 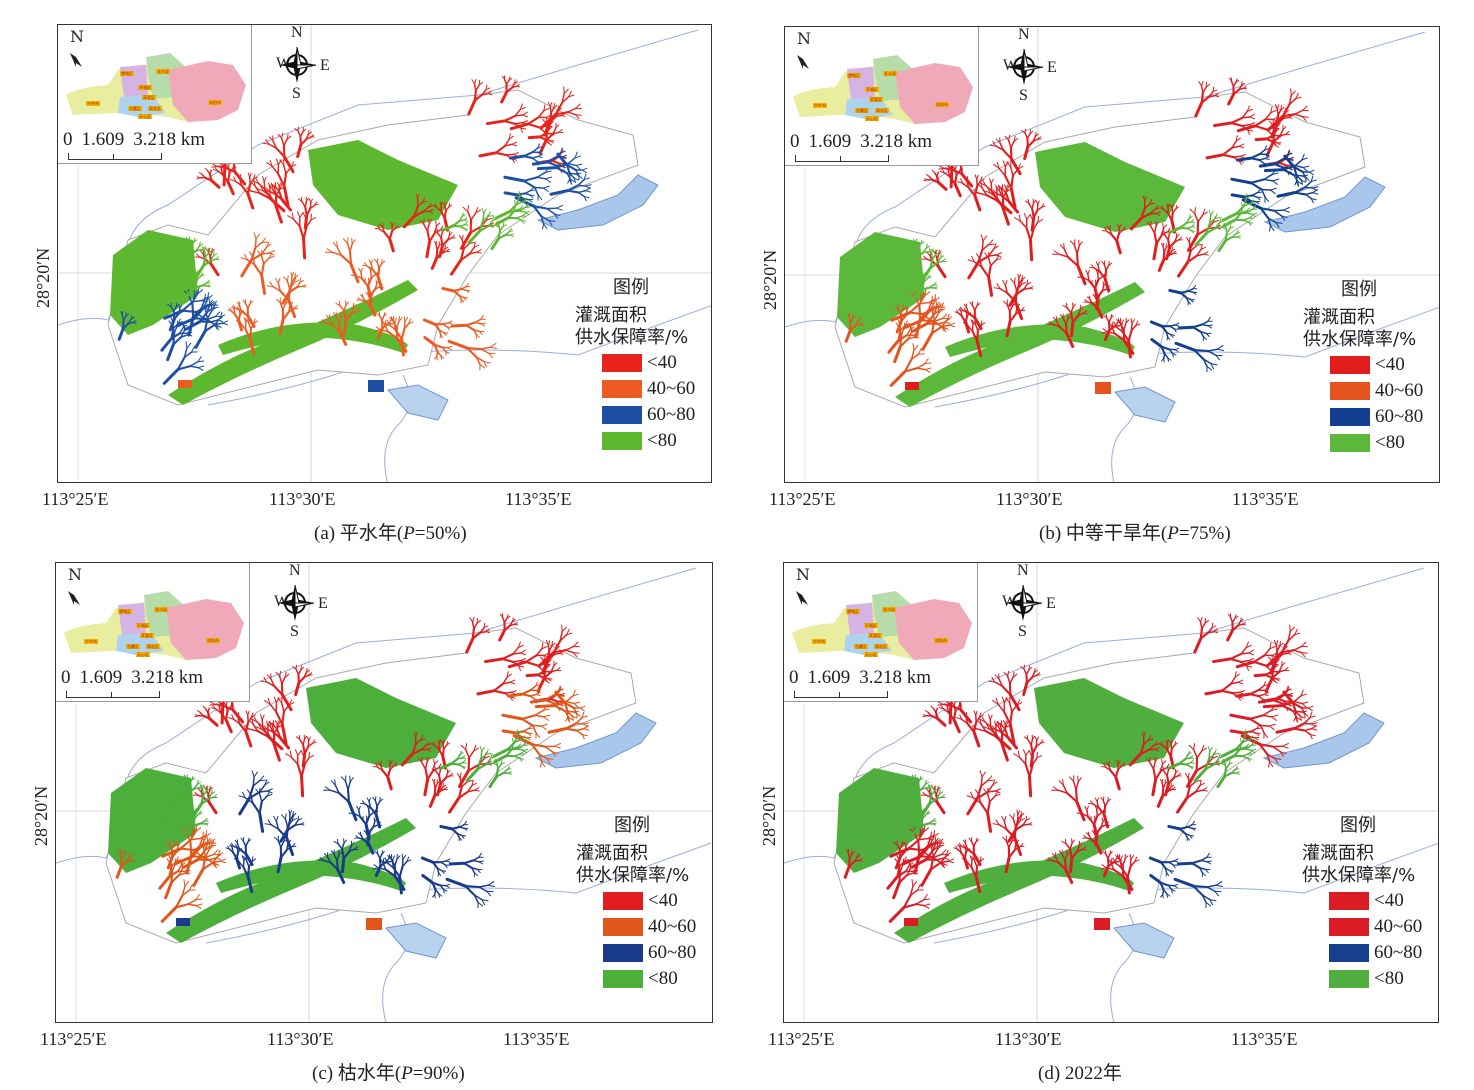 What do you see at coordinates (663, 900) in the screenshot?
I see `legend-label: <40` at bounding box center [663, 900].